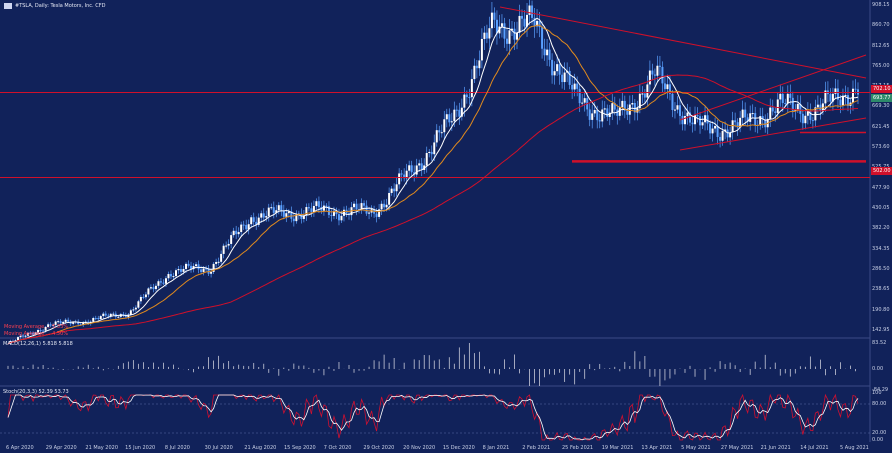 The width and height of the screenshot is (892, 453). I want to click on support-price-tag: 502.00, so click(881, 171).